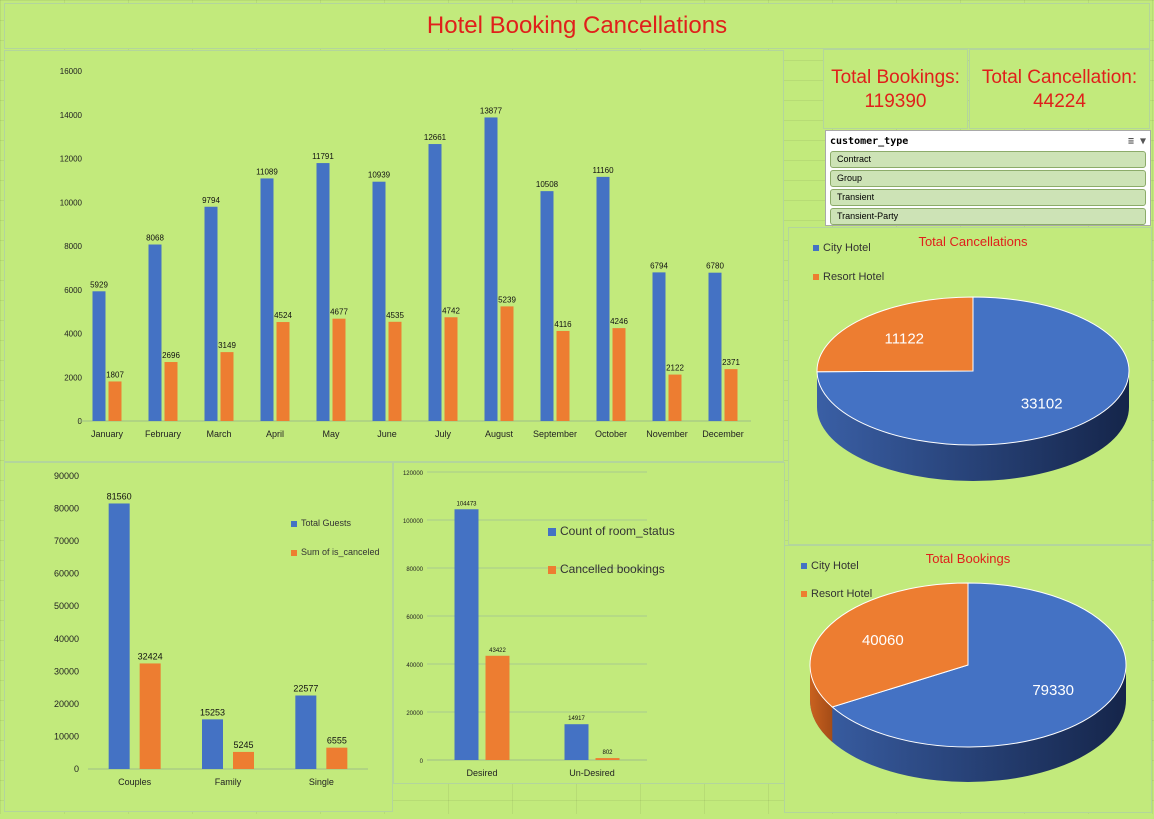  Describe the element at coordinates (243, 745) in the screenshot. I see `data-label: 5245` at that location.